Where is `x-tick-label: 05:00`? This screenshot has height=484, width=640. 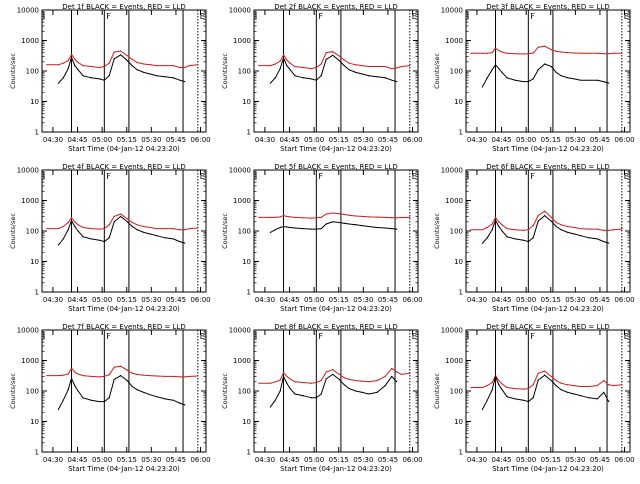
x-tick-label: 05:00 is located at coordinates (526, 460).